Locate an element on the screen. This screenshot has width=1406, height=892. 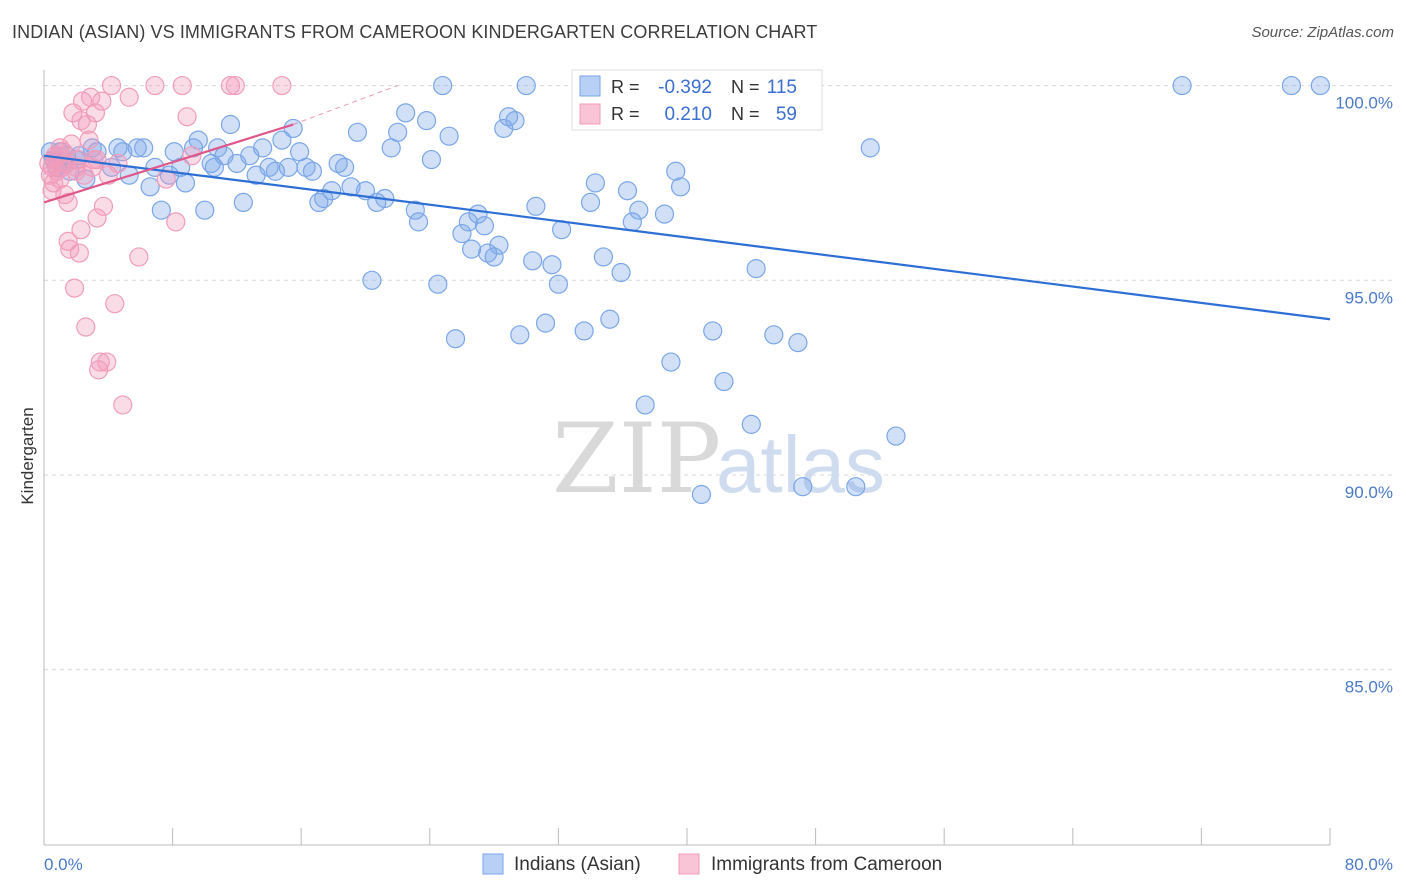
stats-swatch-pink is located at coordinates (590, 114).